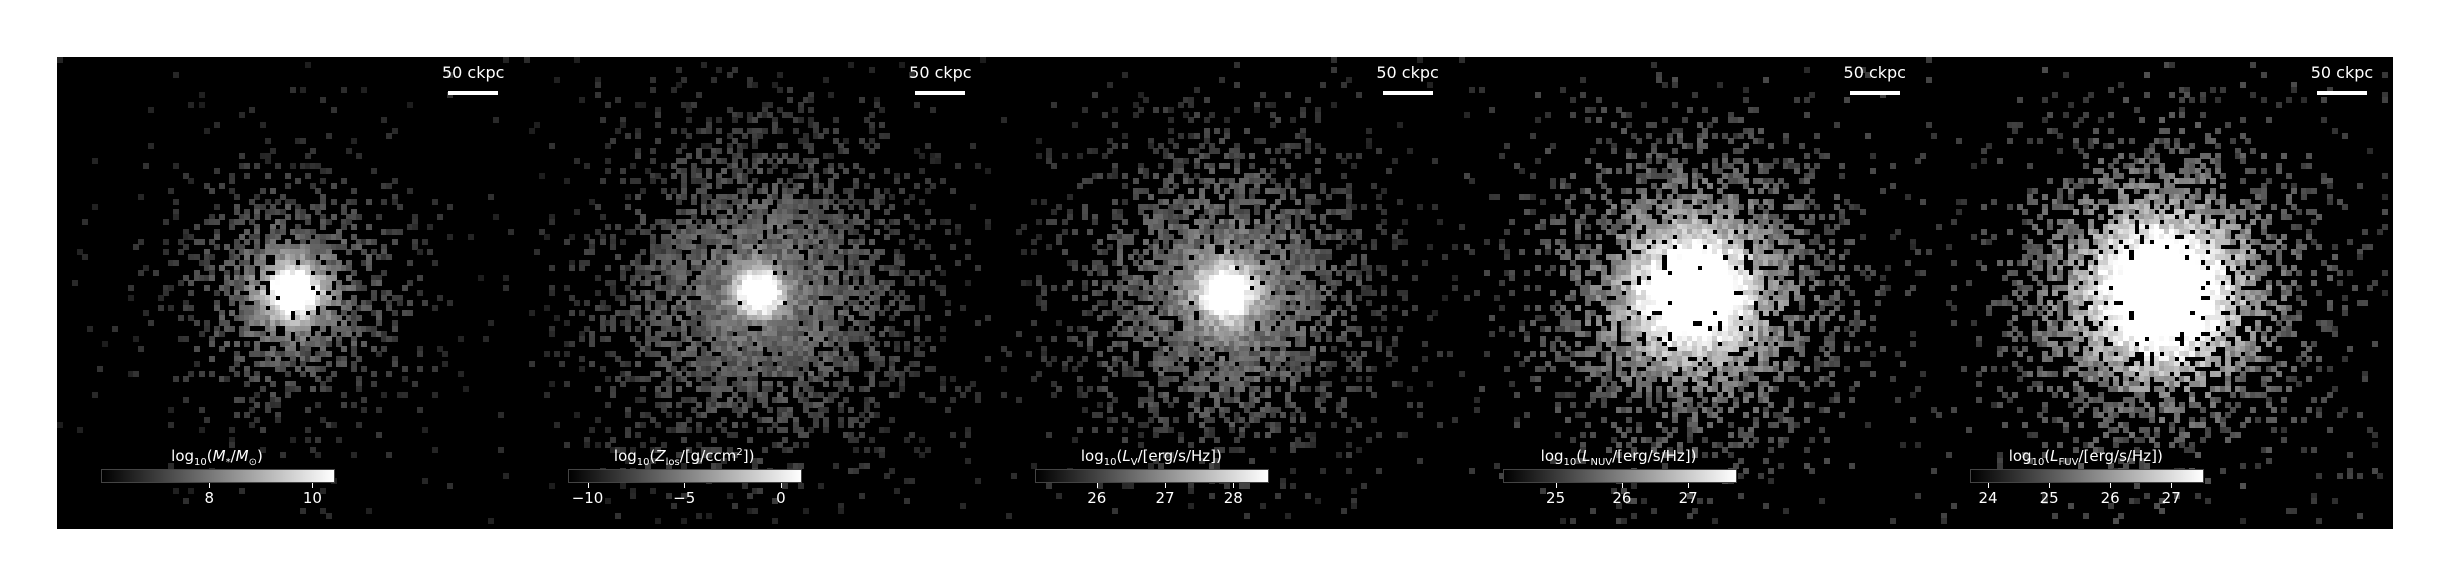  What do you see at coordinates (242, 456) in the screenshot?
I see `colorbar-label-quantity2: M` at bounding box center [242, 456].